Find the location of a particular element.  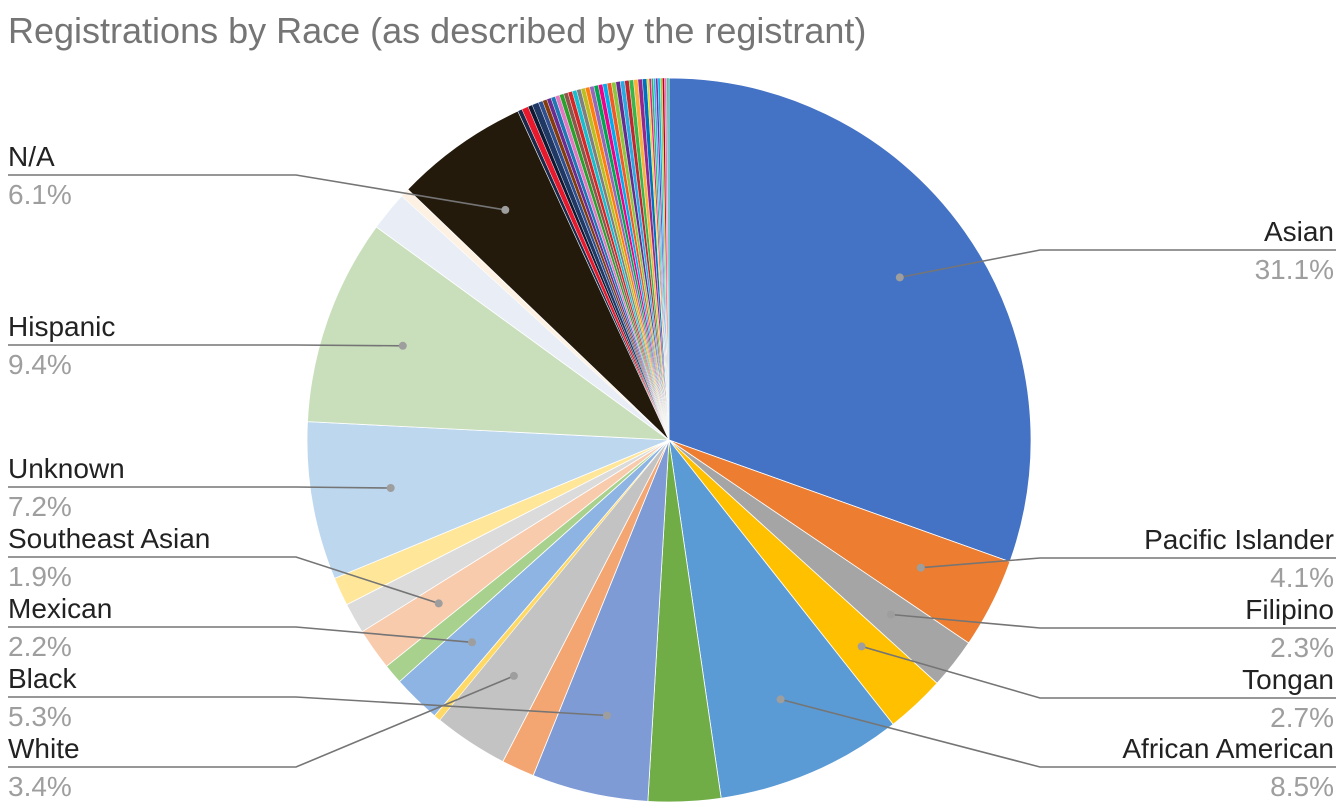

slice-label-asian: Asian is located at coordinates (1299, 231).